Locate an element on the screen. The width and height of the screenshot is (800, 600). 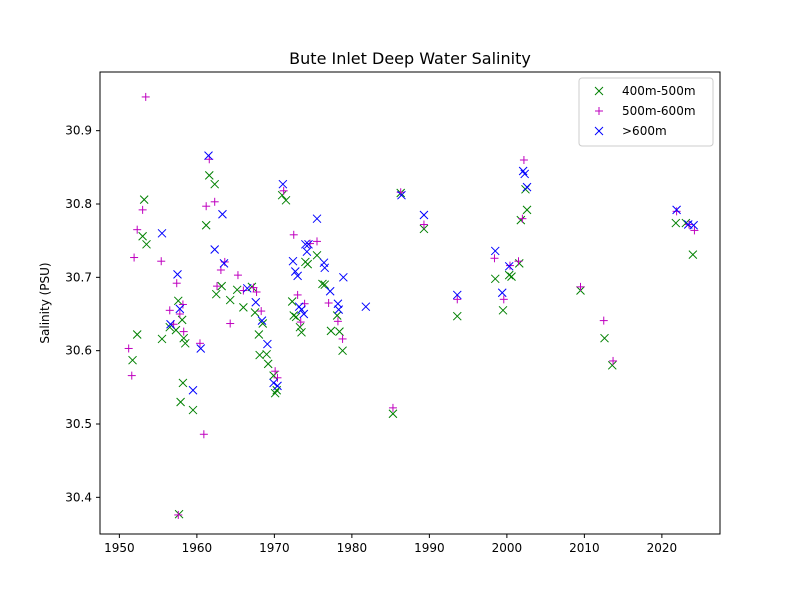
chart-title: Bute Inlet Deep Water Salinity is located at coordinates (410, 58).